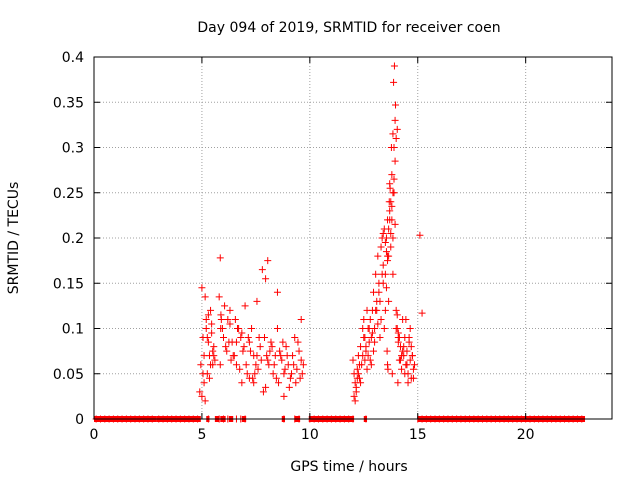  What do you see at coordinates (418, 435) in the screenshot?
I see `x-tick-label: 15` at bounding box center [418, 435].